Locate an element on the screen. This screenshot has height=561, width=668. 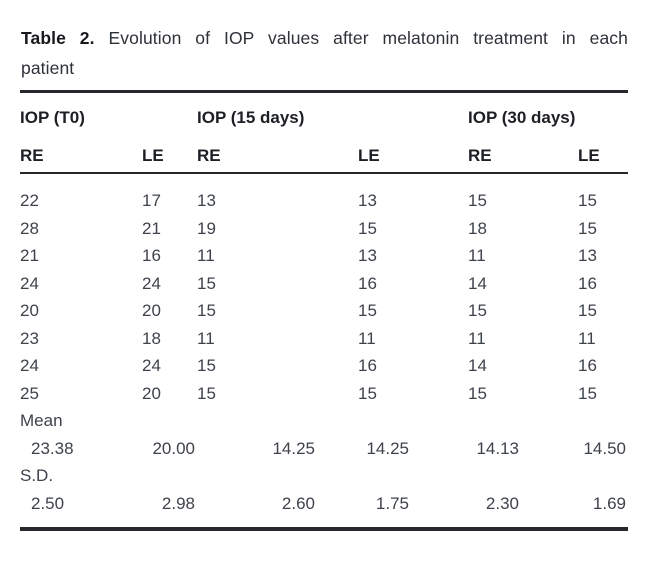
sd-label-row: S.D. is located at coordinates (324, 476).